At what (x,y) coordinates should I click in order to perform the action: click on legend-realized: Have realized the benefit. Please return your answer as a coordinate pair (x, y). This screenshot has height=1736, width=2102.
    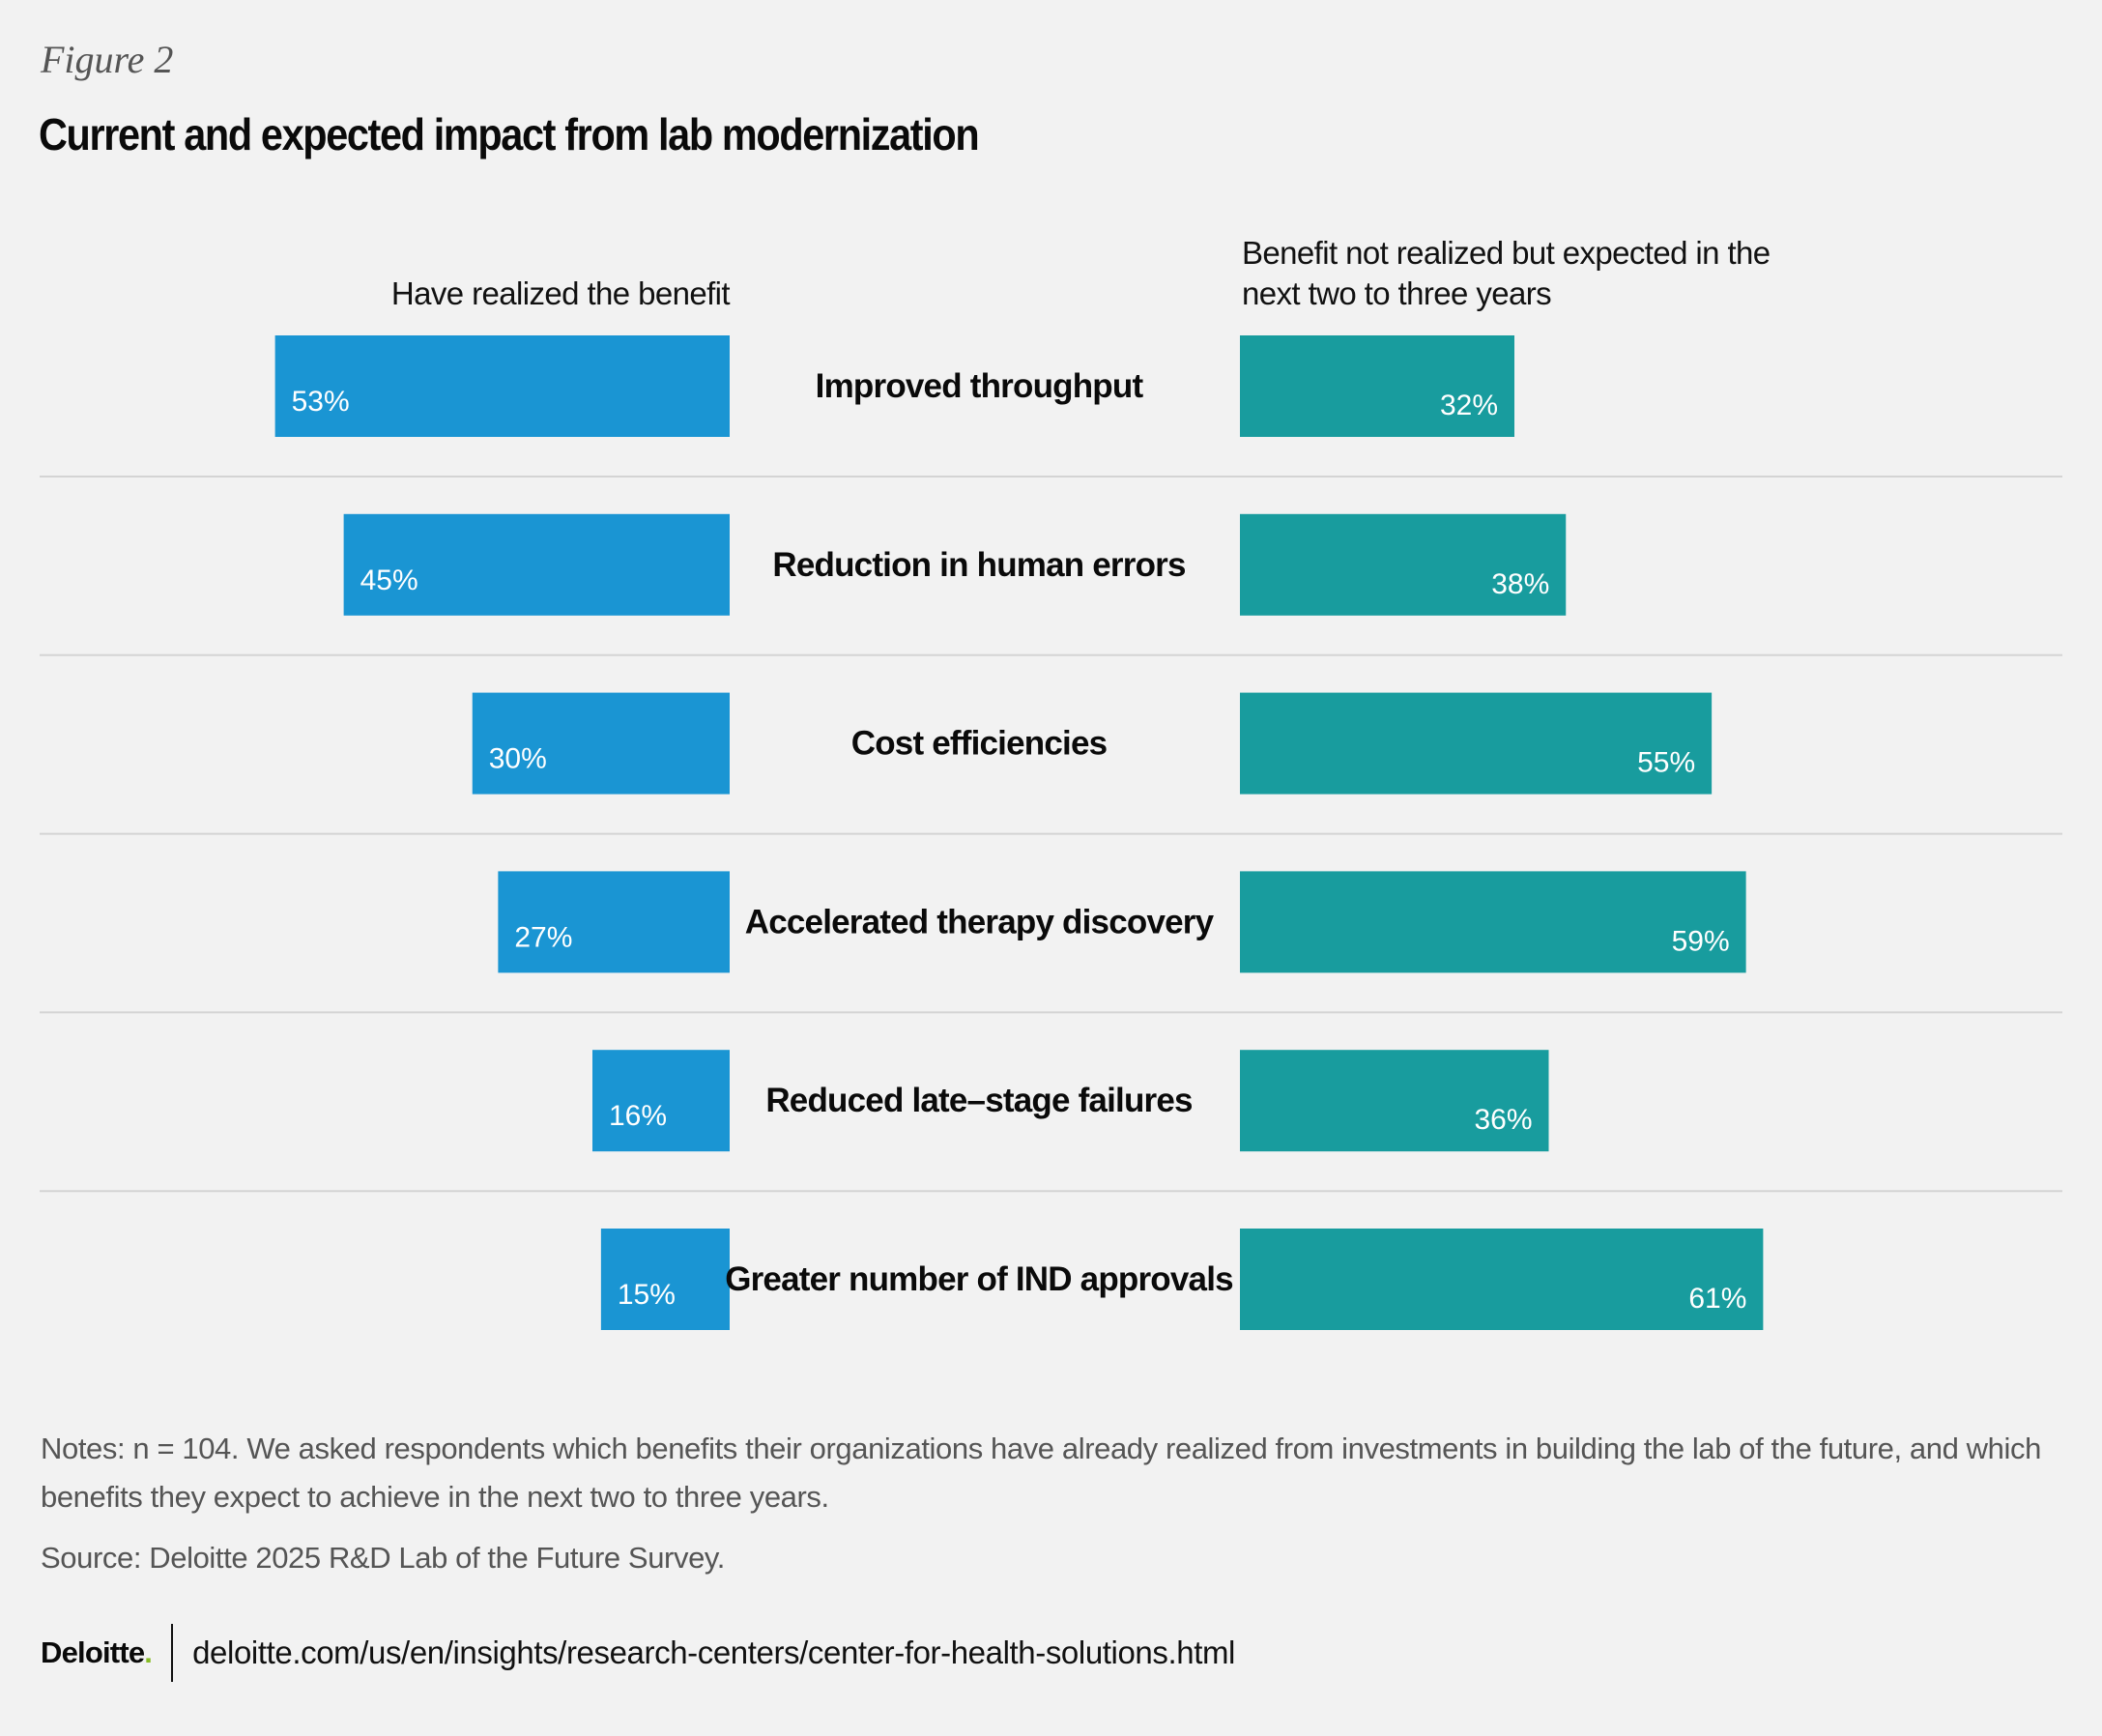
    Looking at the image, I should click on (560, 293).